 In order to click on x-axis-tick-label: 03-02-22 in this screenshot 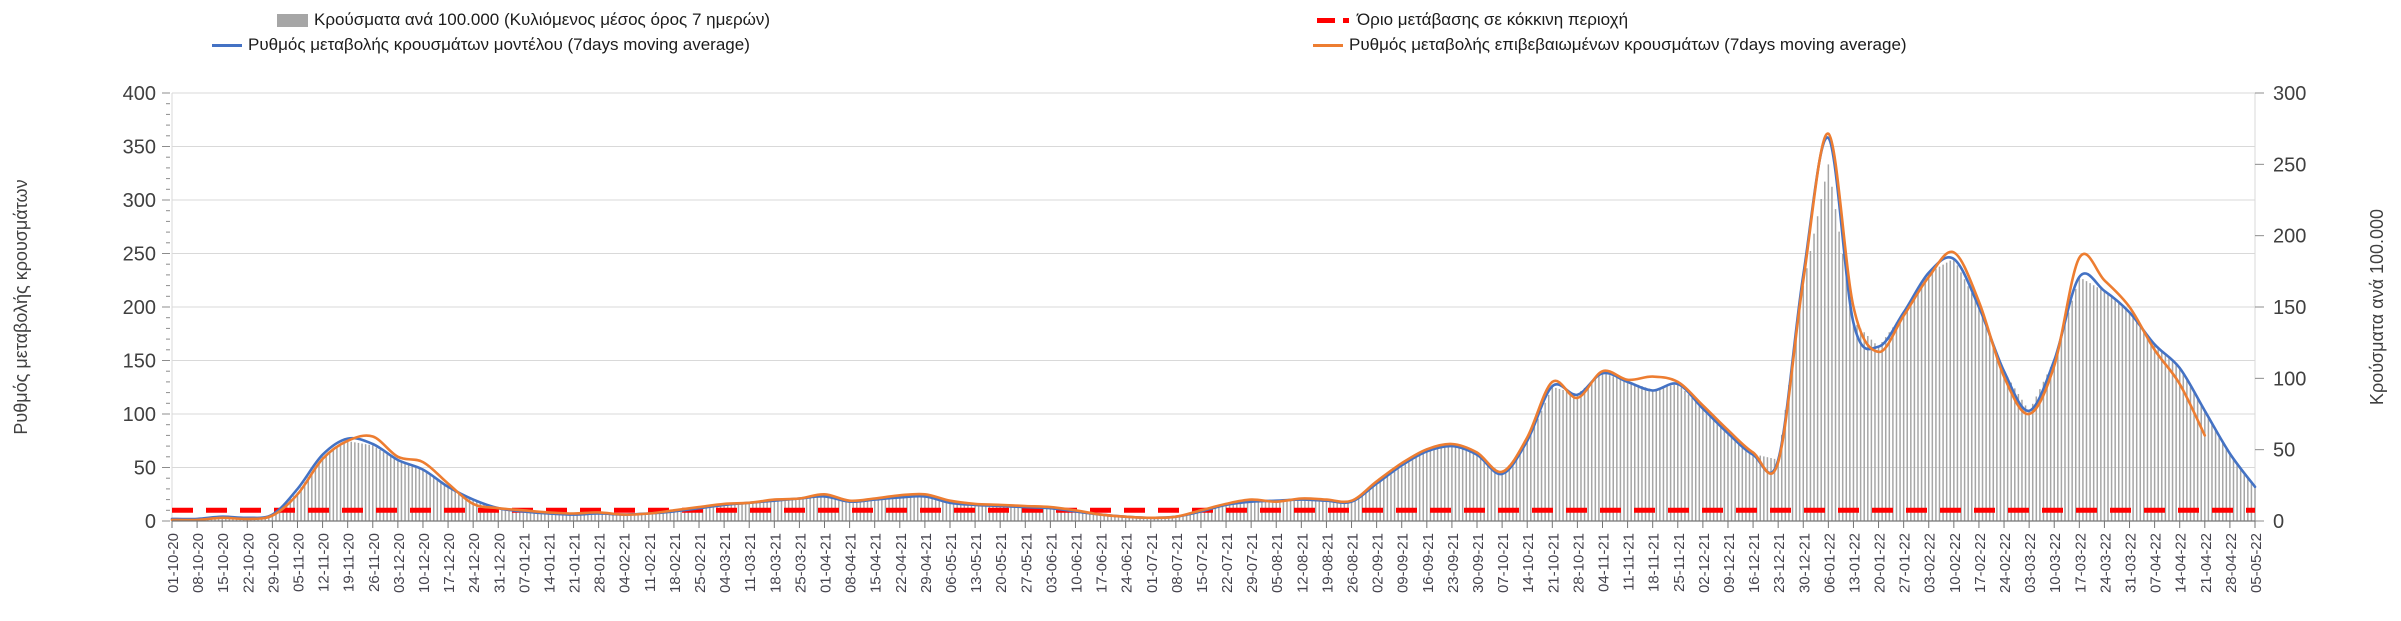, I will do `click(1930, 563)`.